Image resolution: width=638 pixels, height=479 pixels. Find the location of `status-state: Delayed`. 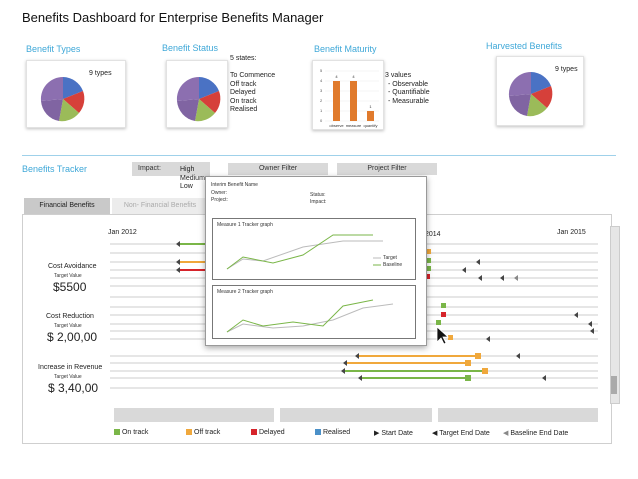

status-state: Delayed is located at coordinates (243, 92).